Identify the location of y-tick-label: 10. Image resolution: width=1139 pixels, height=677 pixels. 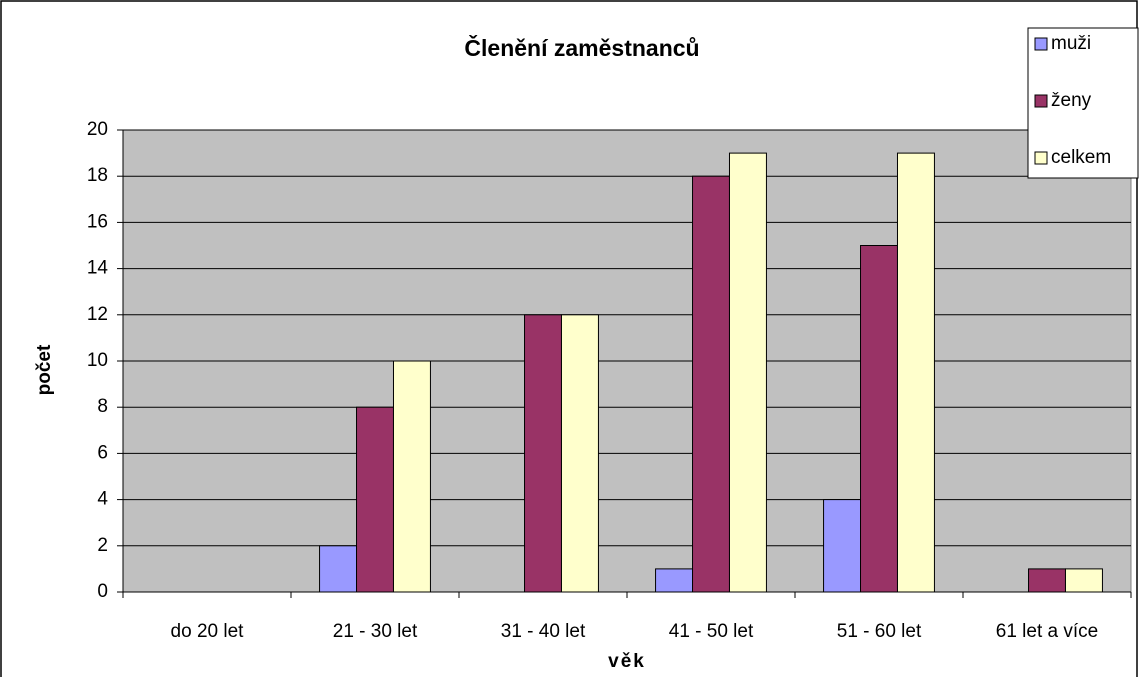
(97, 360).